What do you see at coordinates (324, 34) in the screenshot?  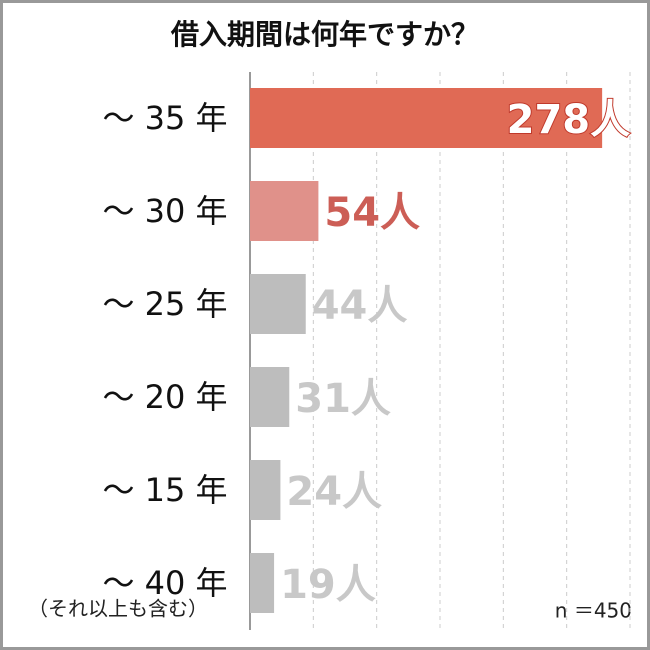 I see `chart-title: 借入期間は何年ですか？` at bounding box center [324, 34].